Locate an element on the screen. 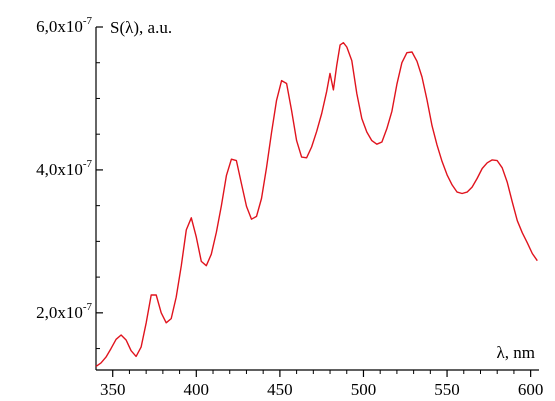  x-axis-title: λ, nm is located at coordinates (516, 352).